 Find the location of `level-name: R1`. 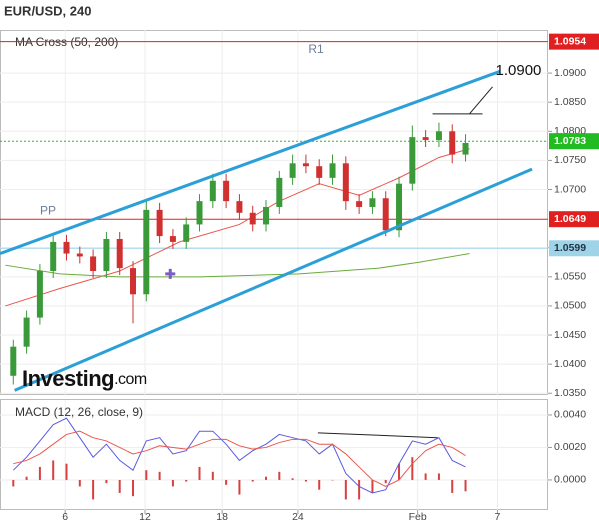

level-name: R1 is located at coordinates (316, 49).